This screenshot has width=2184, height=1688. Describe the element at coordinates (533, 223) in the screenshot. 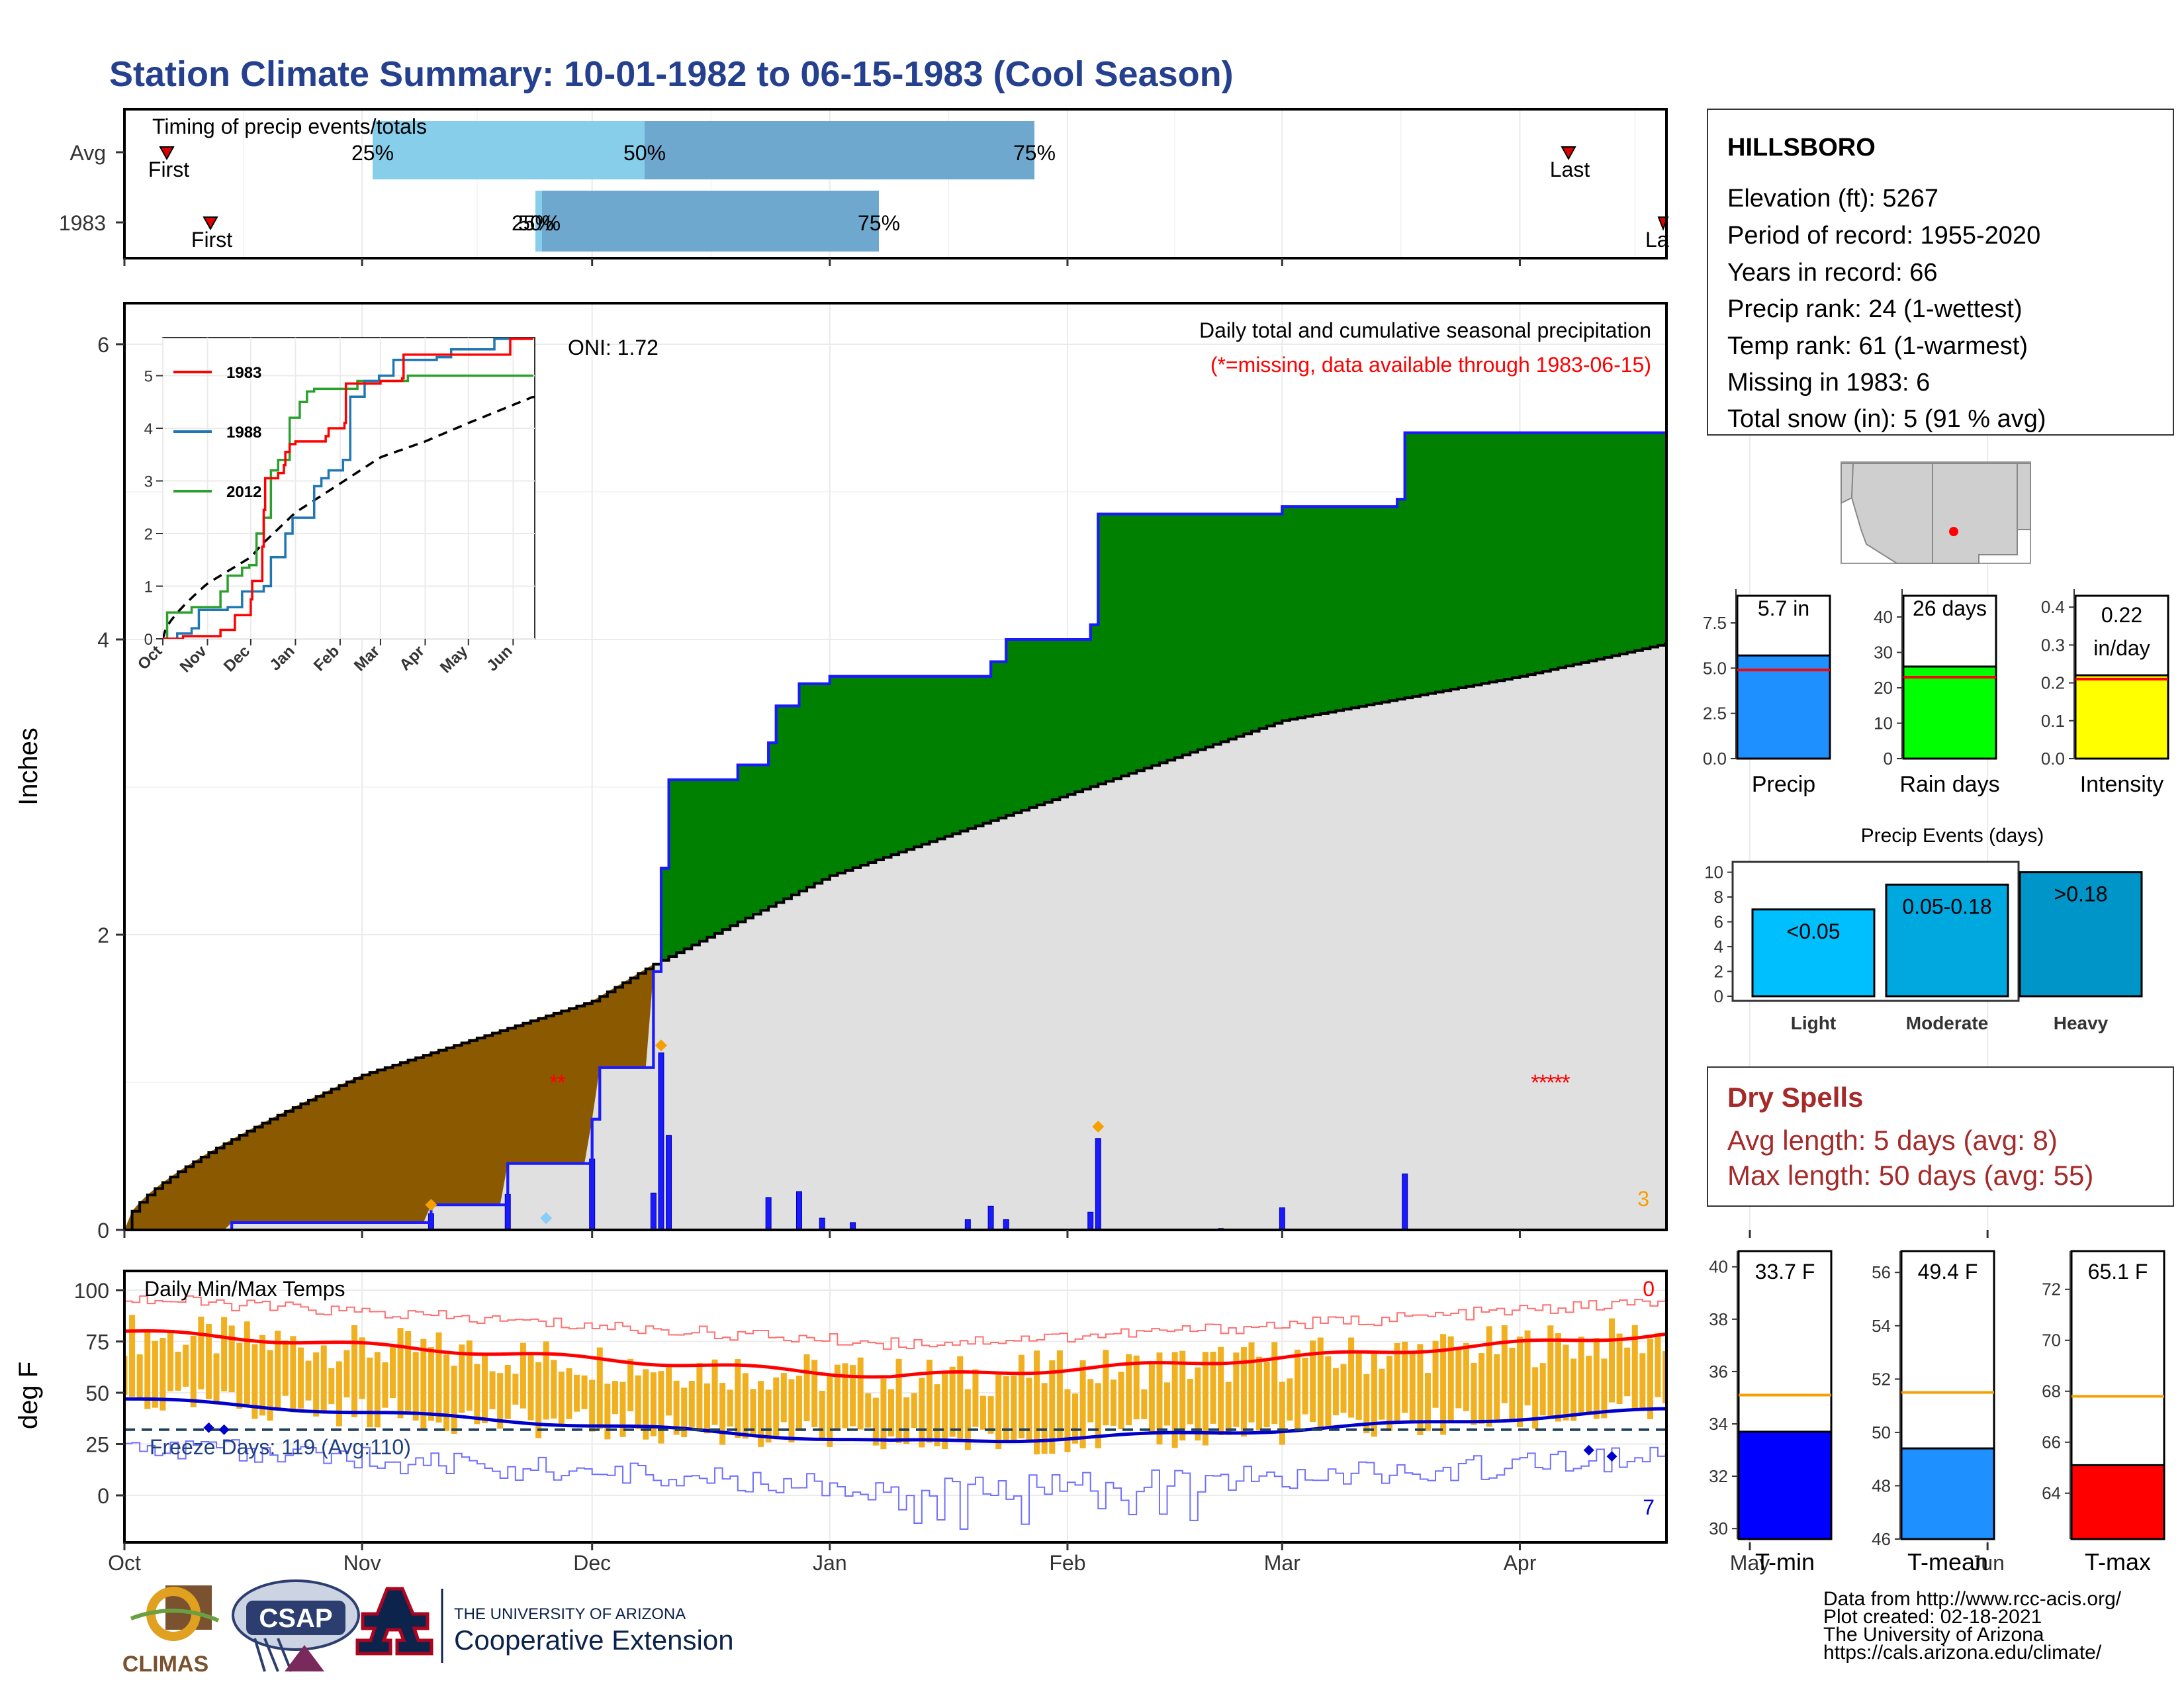

I see `yr-p25-label: 25%` at that location.